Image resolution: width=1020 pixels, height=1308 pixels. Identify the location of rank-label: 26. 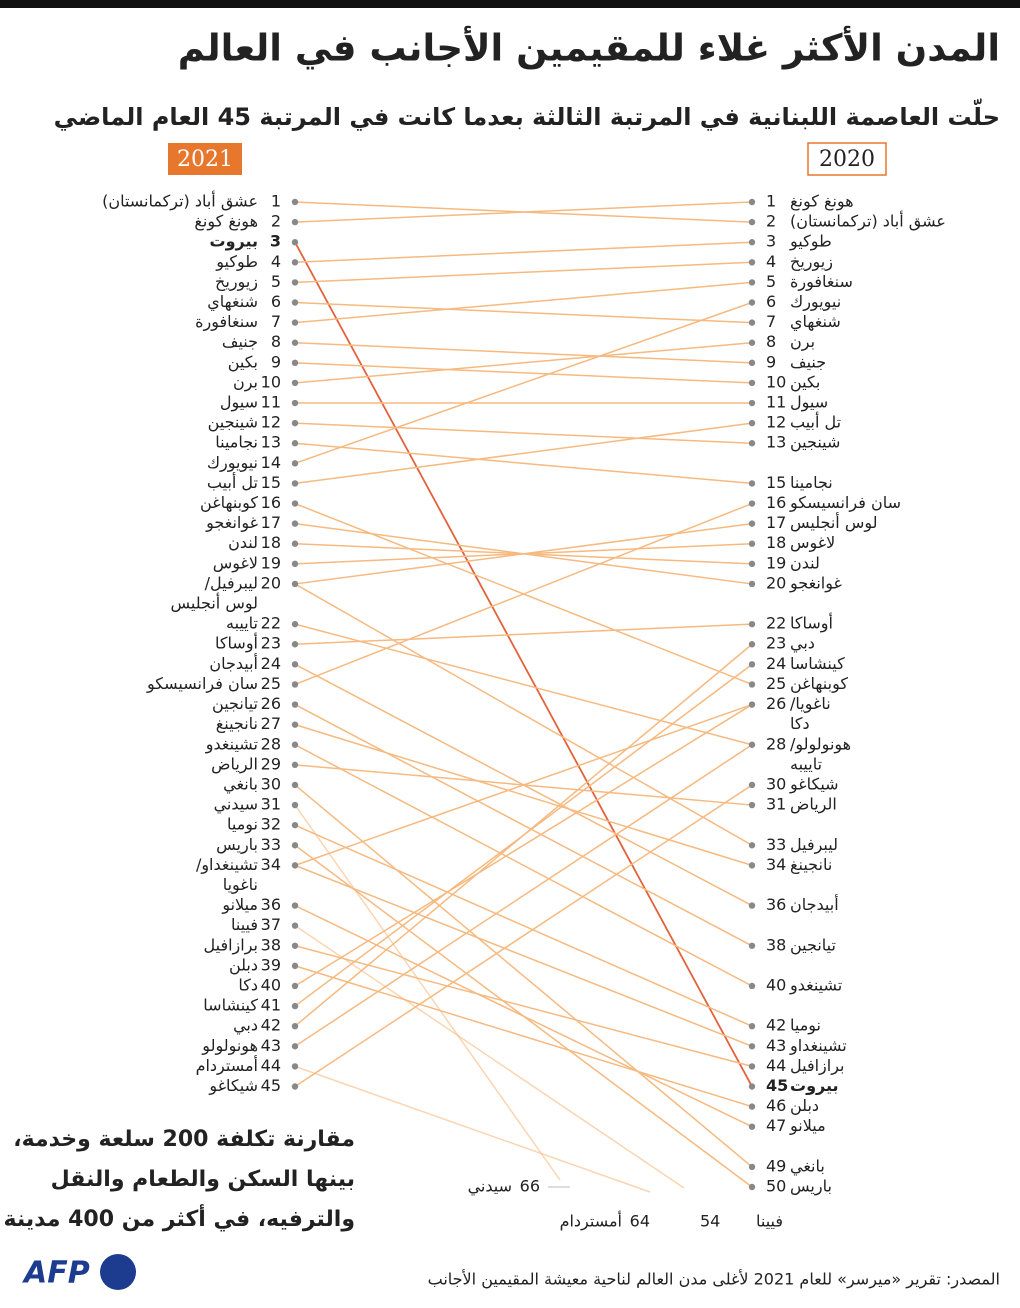
(776, 703).